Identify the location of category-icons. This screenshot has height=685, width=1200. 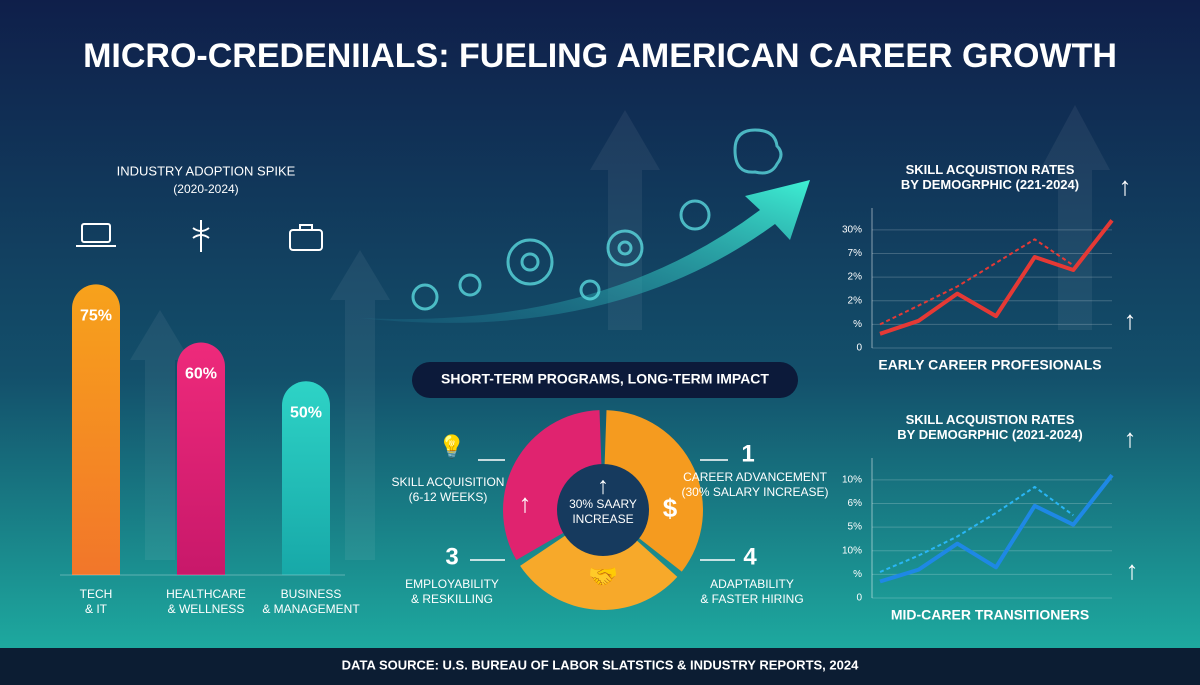
(199, 236).